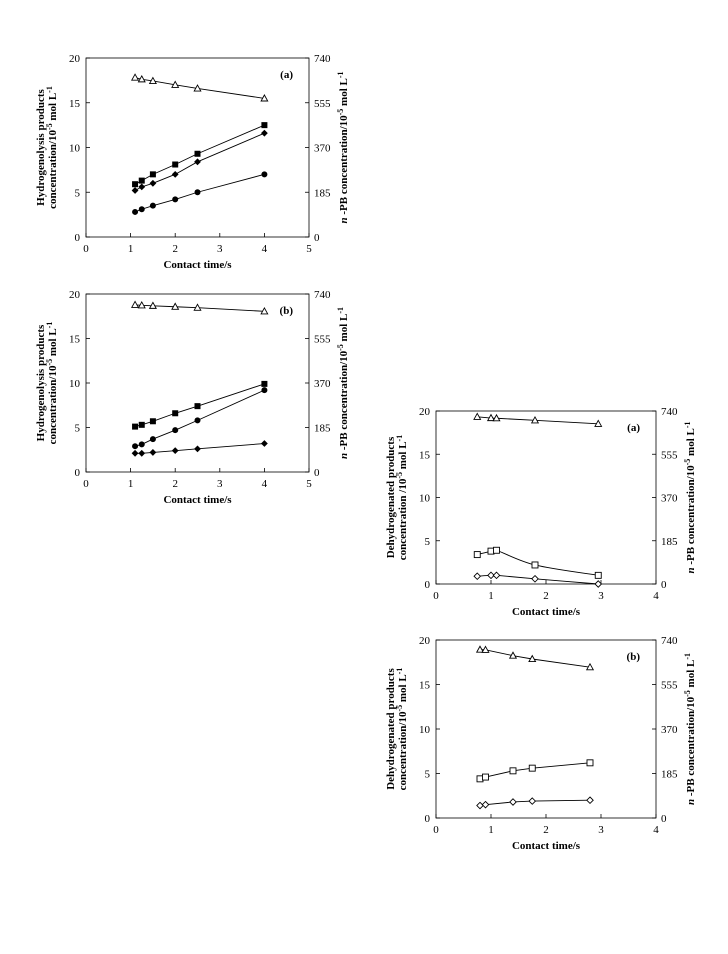 The height and width of the screenshot is (954, 728). I want to click on y-tick-label: 0, so click(428, 585).